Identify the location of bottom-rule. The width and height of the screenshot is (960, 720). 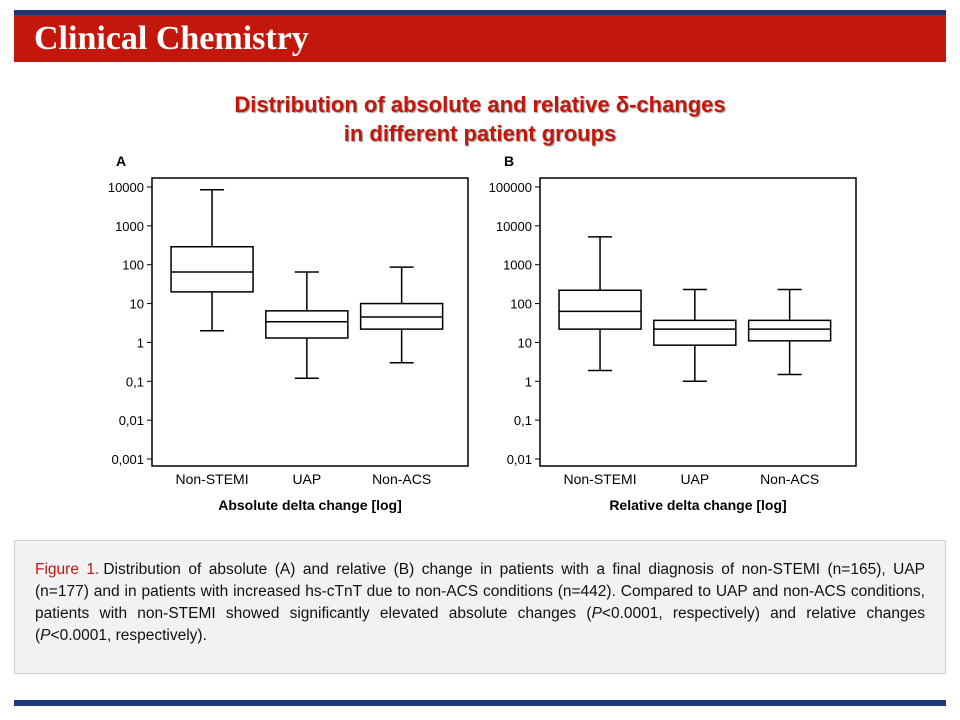
(480, 703).